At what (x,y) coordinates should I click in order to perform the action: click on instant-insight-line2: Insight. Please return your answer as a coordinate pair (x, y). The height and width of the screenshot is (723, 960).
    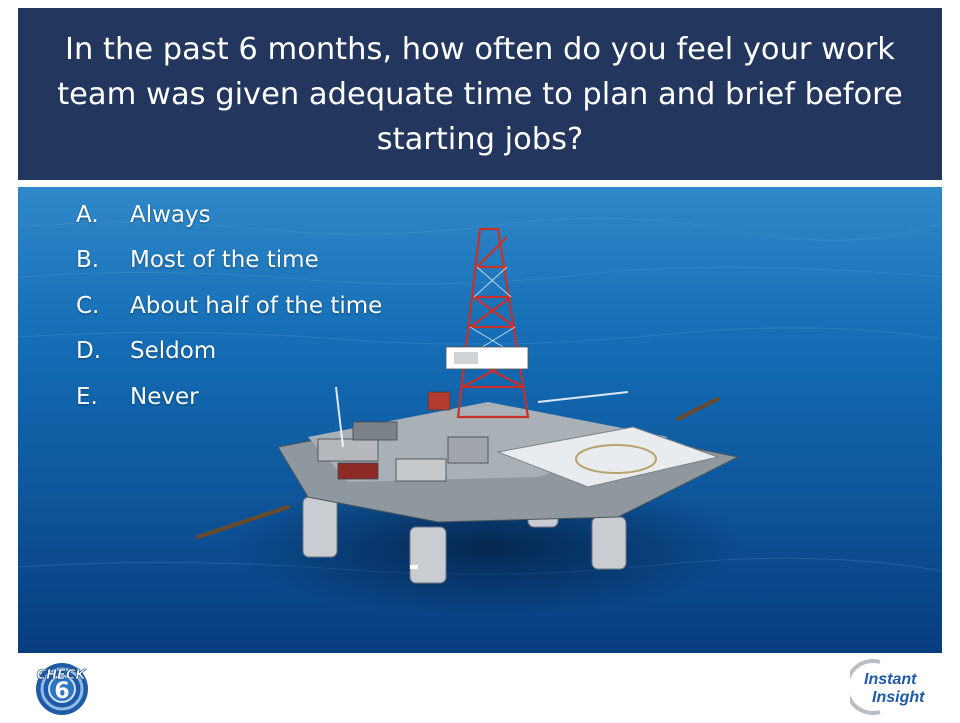
    Looking at the image, I should click on (898, 697).